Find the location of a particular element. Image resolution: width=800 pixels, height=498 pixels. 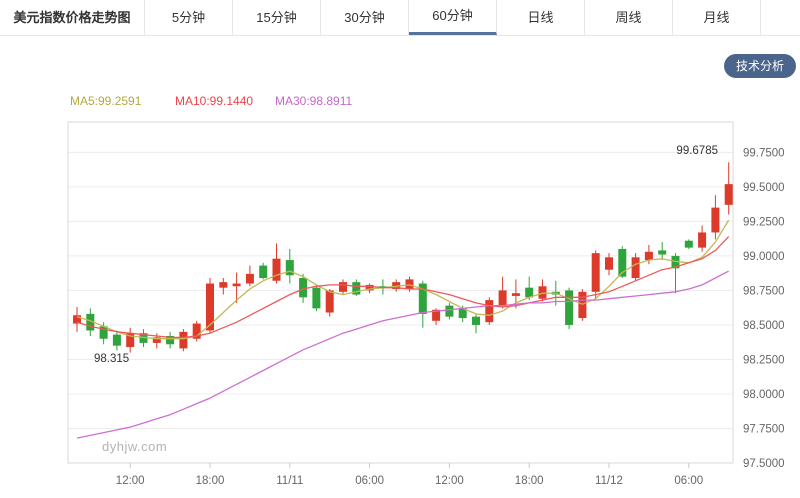

technical-analysis-button: 技术分析 is located at coordinates (760, 66).